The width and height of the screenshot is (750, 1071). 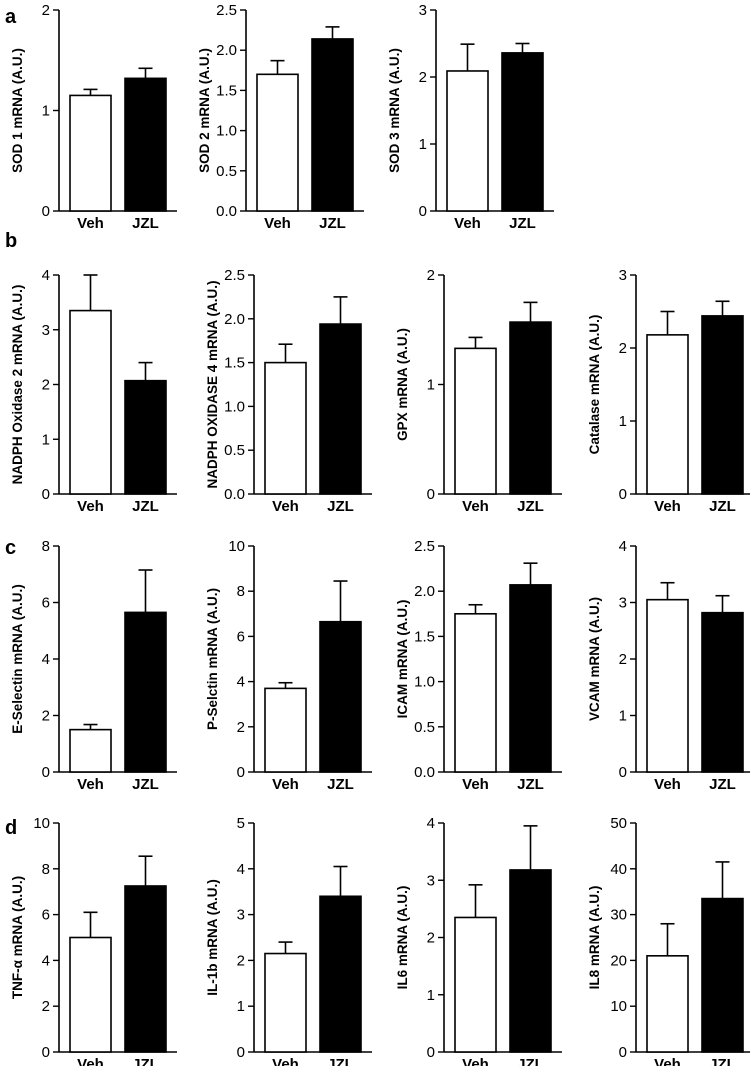 What do you see at coordinates (402, 384) in the screenshot?
I see `y-axis-title: GPX mRNA (A.U.)` at bounding box center [402, 384].